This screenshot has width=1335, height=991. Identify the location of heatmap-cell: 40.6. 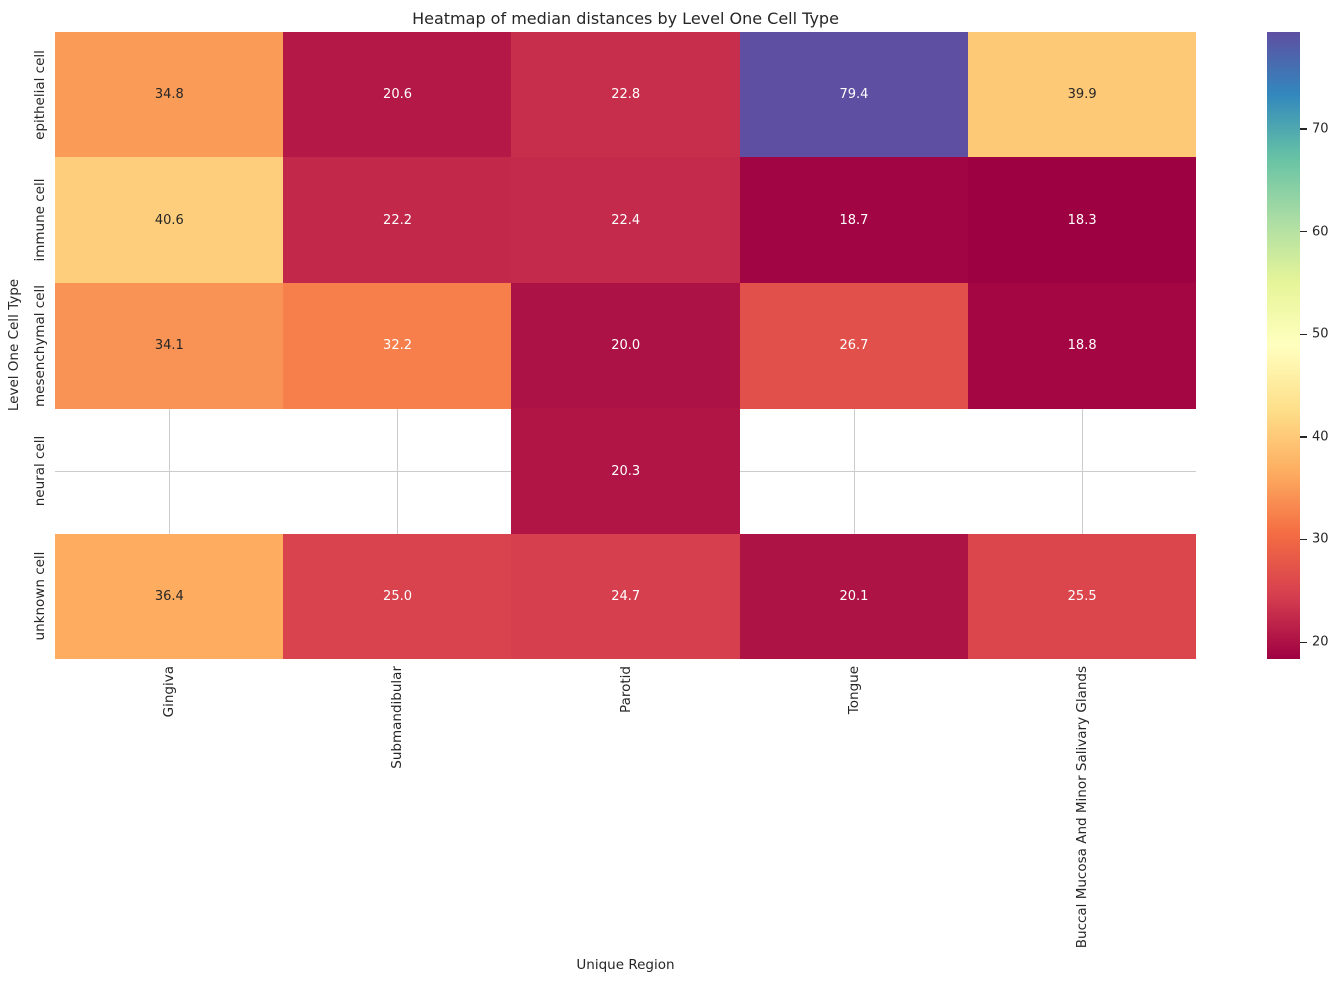
(169, 220).